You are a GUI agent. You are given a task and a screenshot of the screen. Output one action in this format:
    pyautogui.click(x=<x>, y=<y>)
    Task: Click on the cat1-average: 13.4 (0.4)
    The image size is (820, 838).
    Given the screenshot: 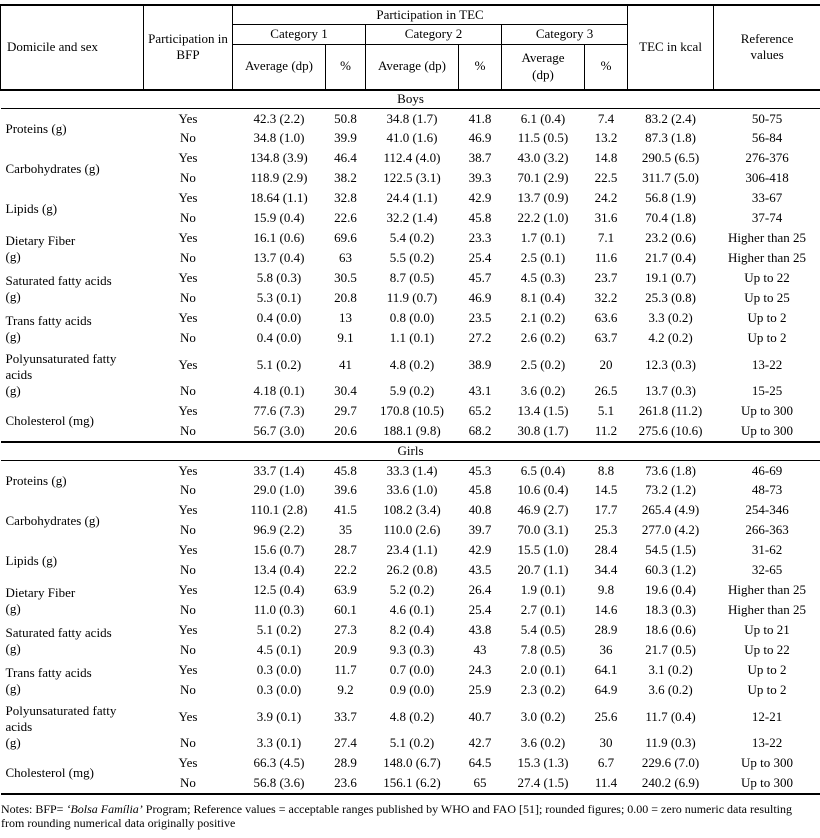 What is the action you would take?
    pyautogui.click(x=279, y=571)
    